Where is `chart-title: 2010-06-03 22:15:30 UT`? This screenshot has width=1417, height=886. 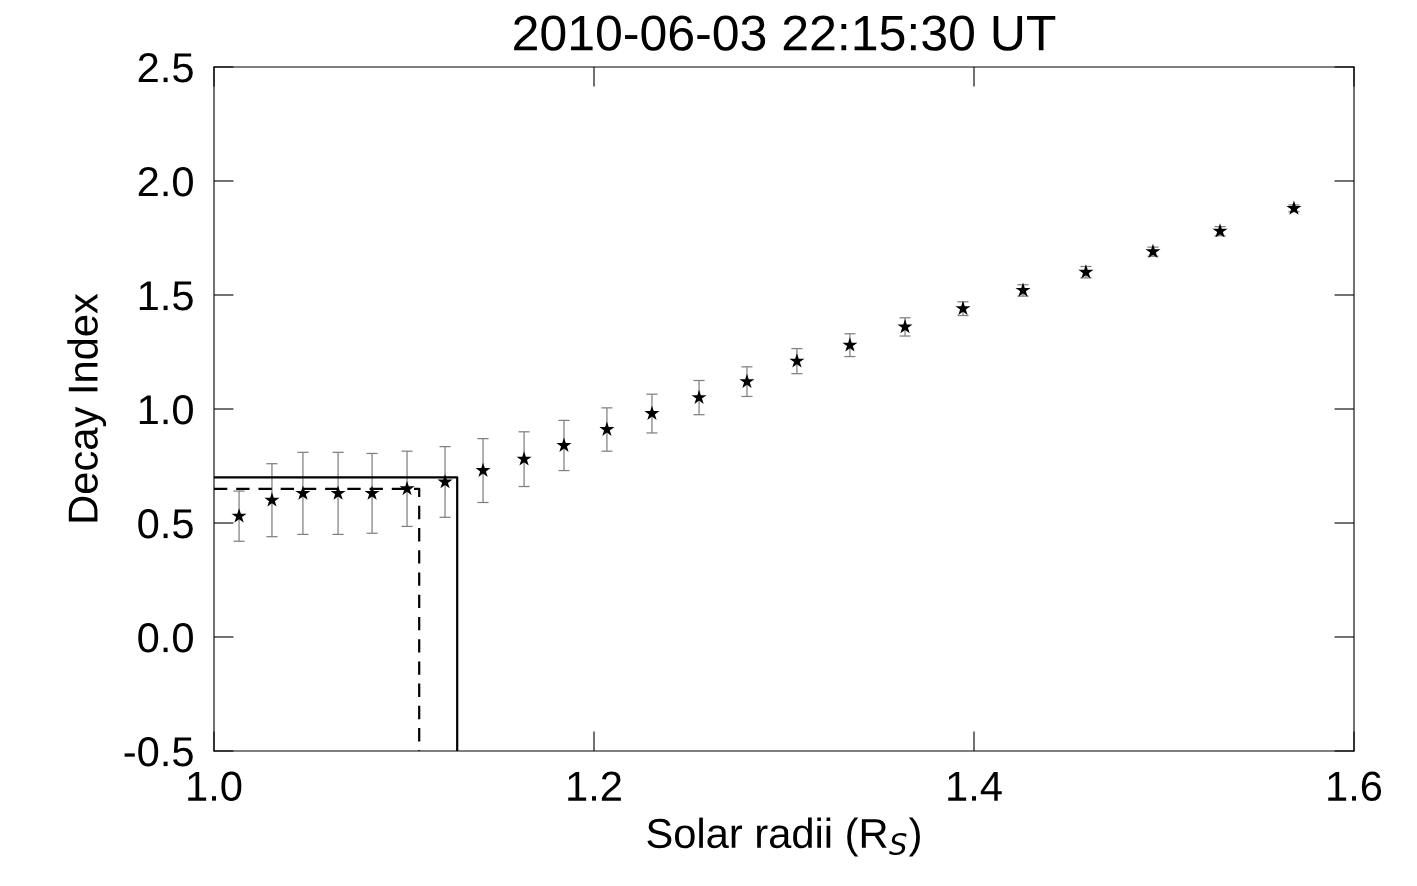
chart-title: 2010-06-03 22:15:30 UT is located at coordinates (785, 33).